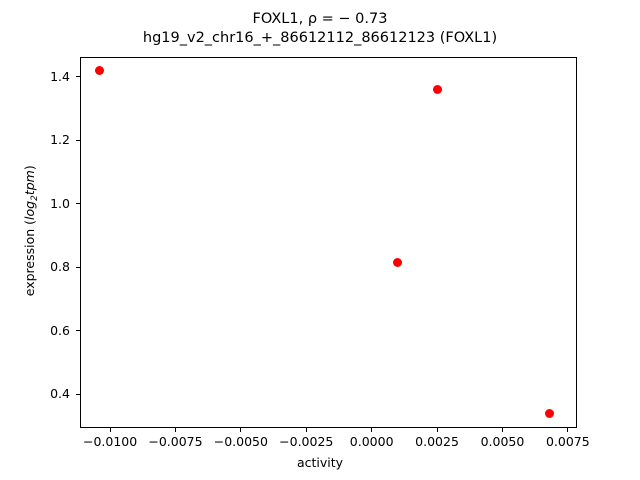  Describe the element at coordinates (60, 140) in the screenshot. I see `y-tick-label: 1.2` at that location.